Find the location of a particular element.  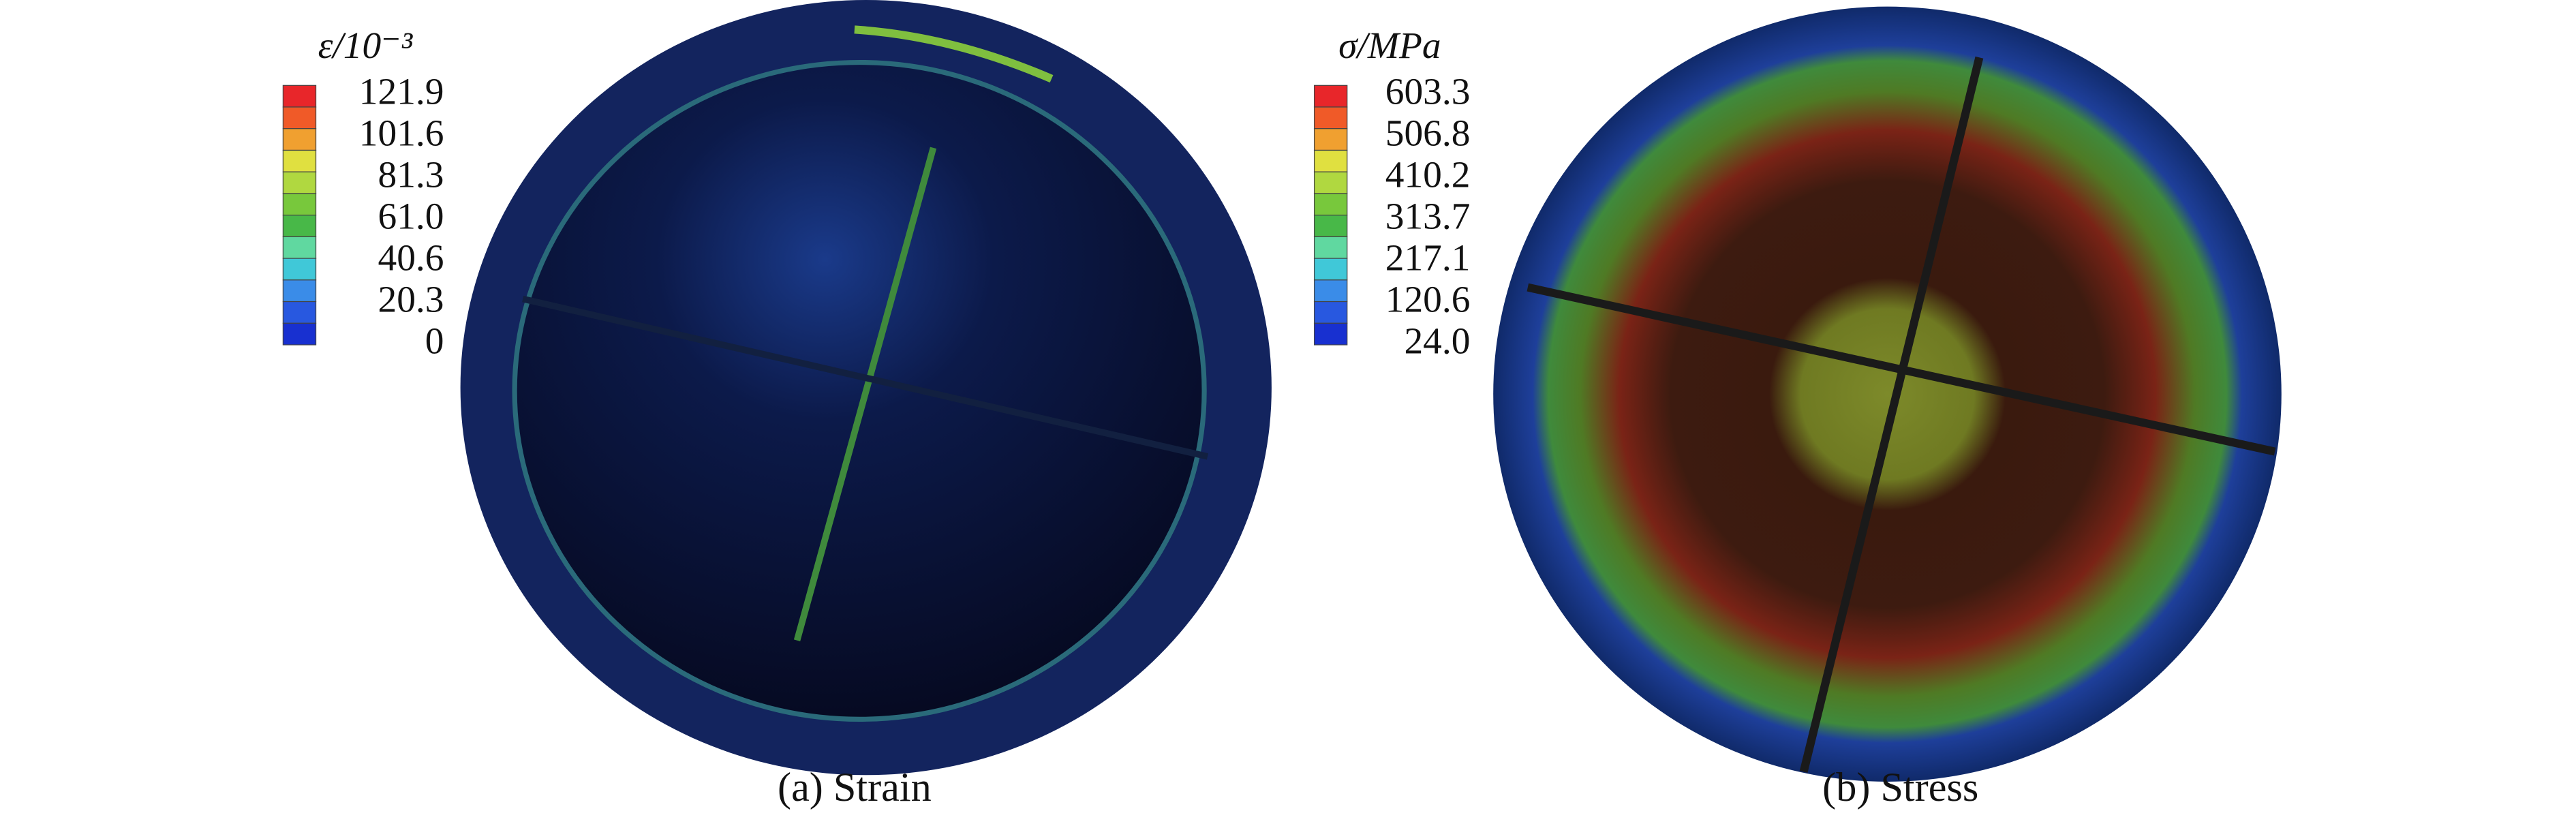

legend-label: 81.3 is located at coordinates (411, 175).